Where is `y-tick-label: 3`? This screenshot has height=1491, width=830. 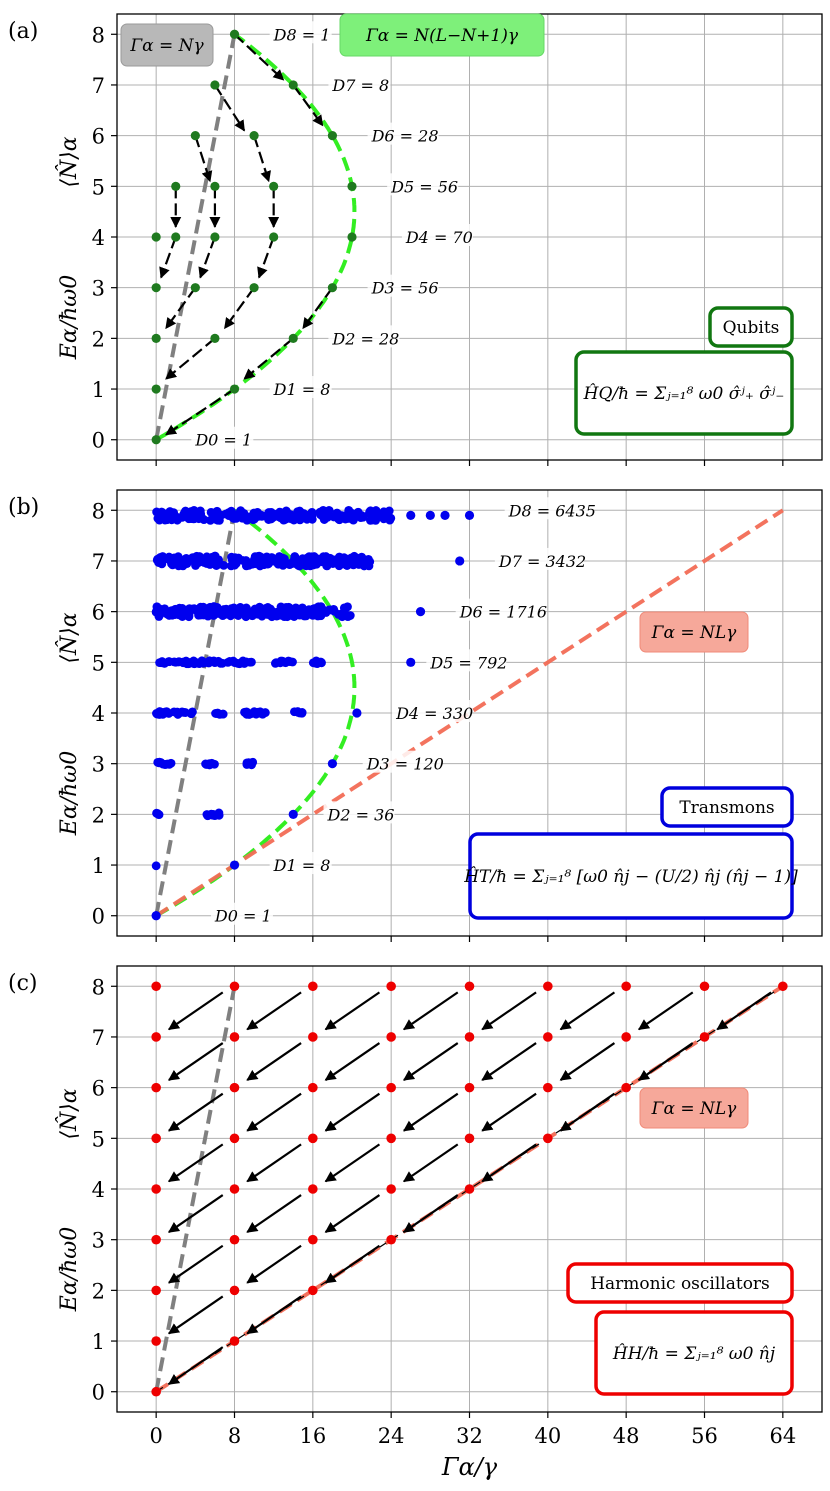
y-tick-label: 3 is located at coordinates (98, 765).